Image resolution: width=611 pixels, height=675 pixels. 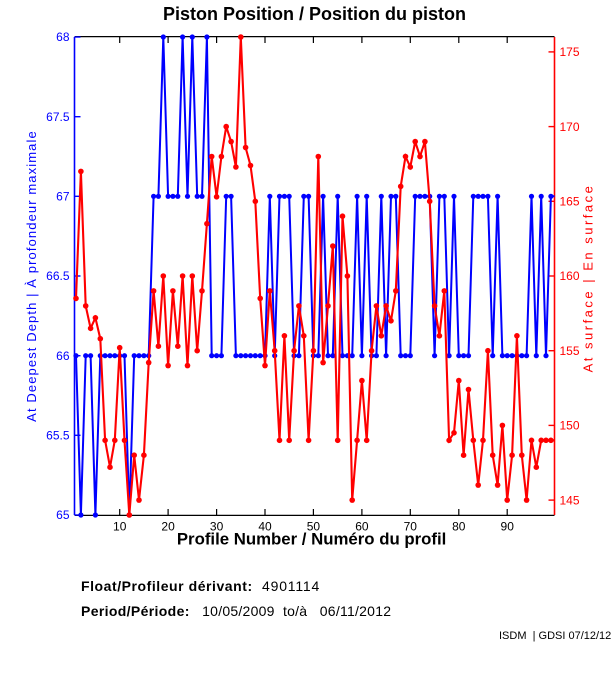 I want to click on svg-text: 175, so click(x=570, y=52).